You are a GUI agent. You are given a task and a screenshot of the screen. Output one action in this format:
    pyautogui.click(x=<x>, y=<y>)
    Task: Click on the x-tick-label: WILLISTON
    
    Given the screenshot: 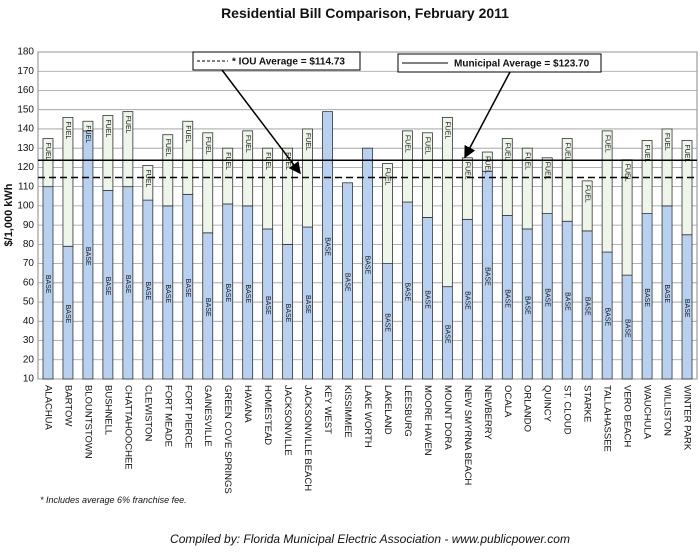 What is the action you would take?
    pyautogui.click(x=667, y=410)
    